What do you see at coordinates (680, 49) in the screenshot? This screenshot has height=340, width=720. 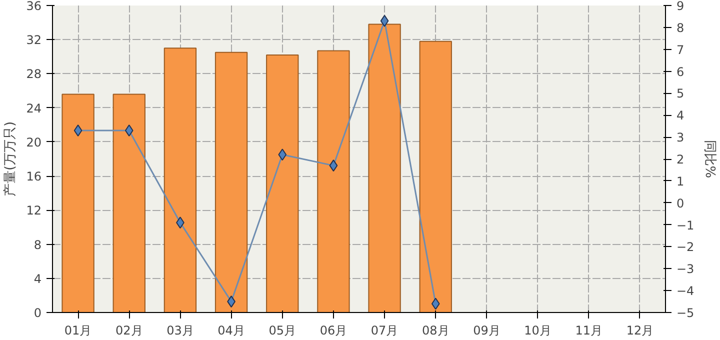 I see `y2-tick-label: 7` at bounding box center [680, 49].